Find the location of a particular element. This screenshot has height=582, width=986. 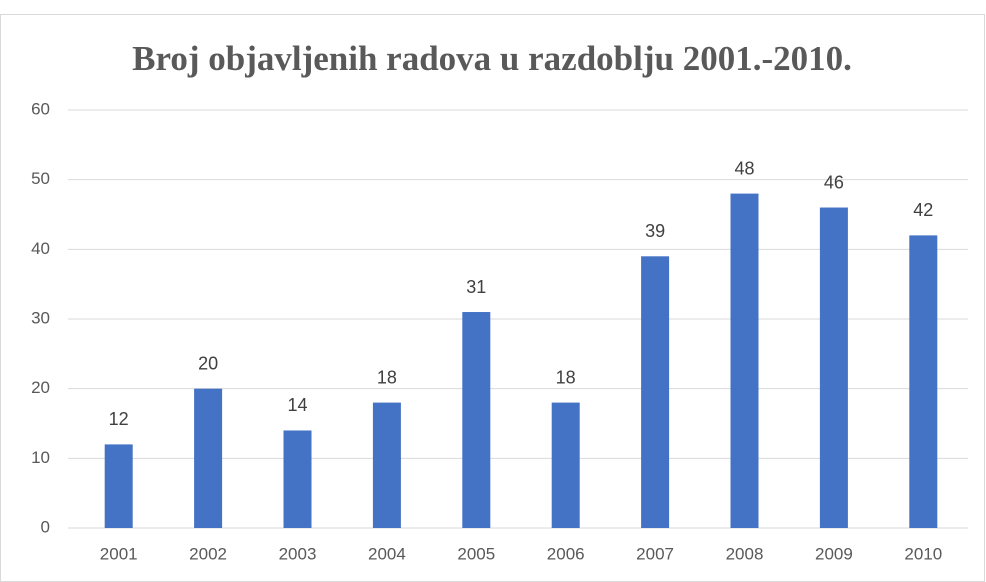

data-label: 48 is located at coordinates (744, 168).